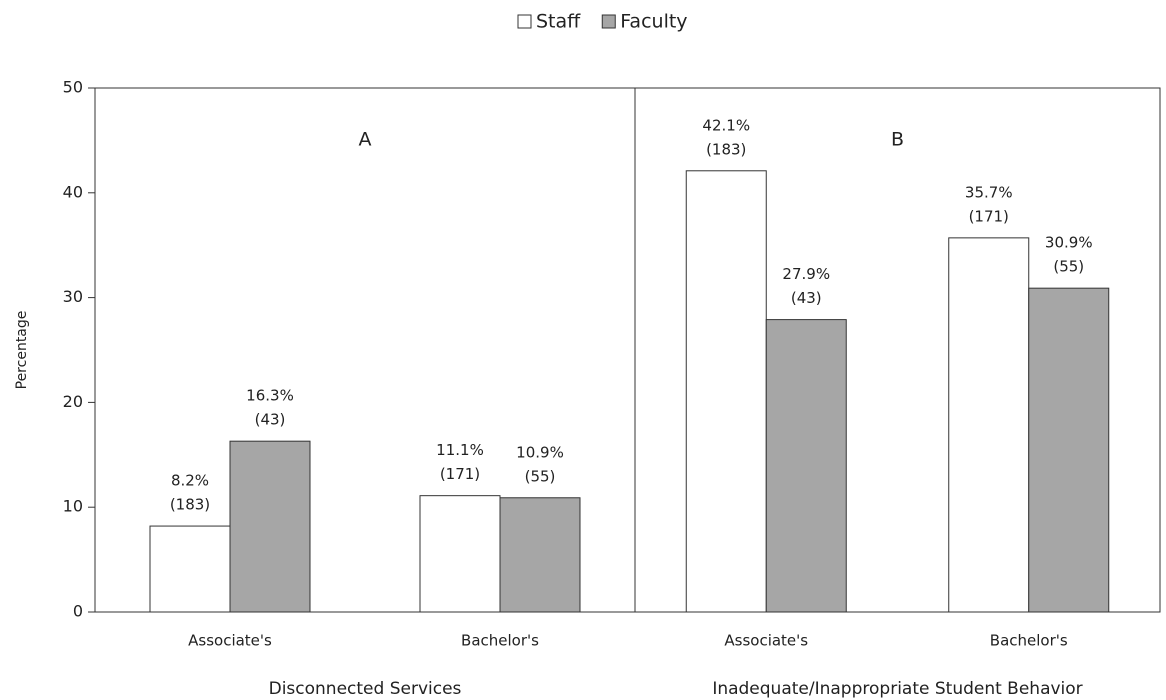 Image resolution: width=1166 pixels, height=700 pixels. I want to click on y-tick-label: 20, so click(73, 401).